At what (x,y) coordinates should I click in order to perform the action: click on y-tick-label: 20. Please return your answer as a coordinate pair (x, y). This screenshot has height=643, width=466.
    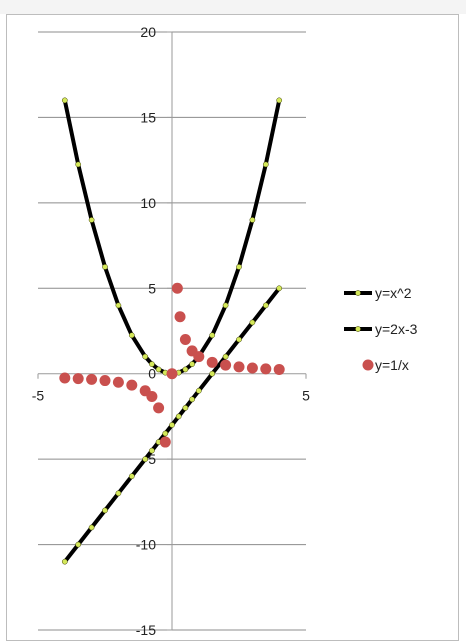
    Looking at the image, I should click on (148, 32).